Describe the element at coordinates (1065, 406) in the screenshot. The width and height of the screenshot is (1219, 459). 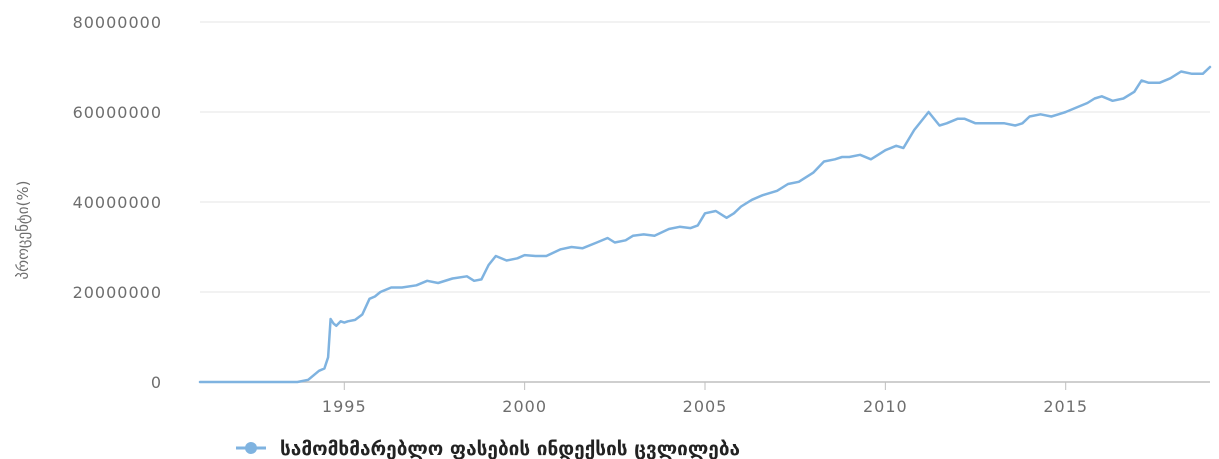
I see `x-tick-label: 2015` at that location.